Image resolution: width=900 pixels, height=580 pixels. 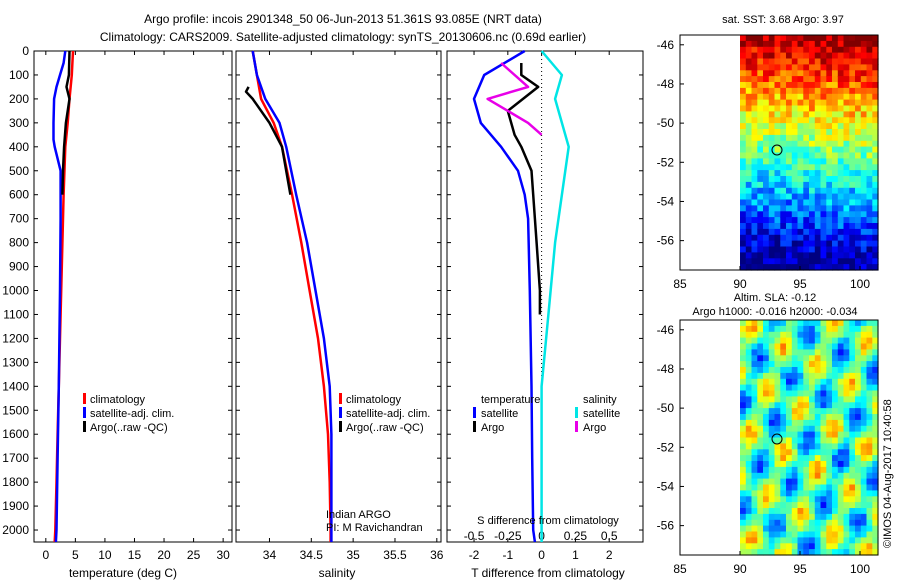 What do you see at coordinates (337, 573) in the screenshot?
I see `salinity-xlabel: salinity` at bounding box center [337, 573].